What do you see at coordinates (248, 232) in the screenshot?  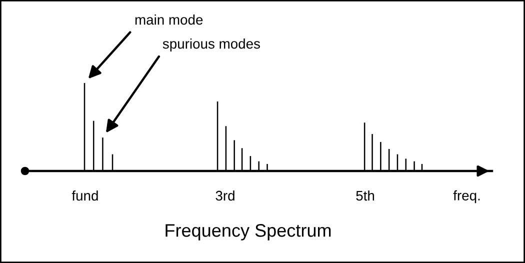 I see `text: Frequency Spectrum` at bounding box center [248, 232].